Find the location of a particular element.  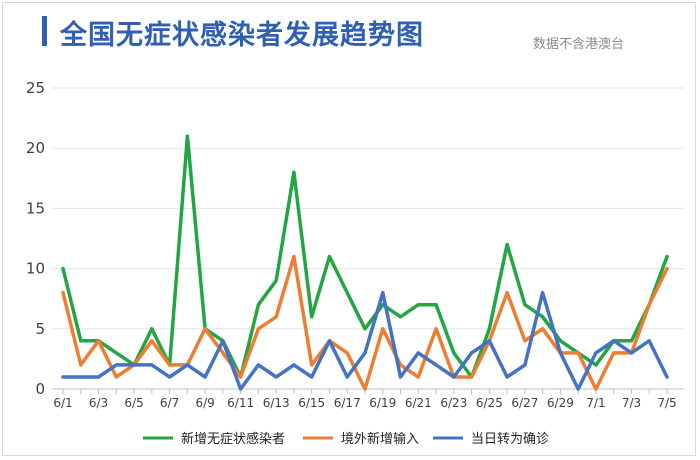

x-tick-label: 6/15 is located at coordinates (311, 403).